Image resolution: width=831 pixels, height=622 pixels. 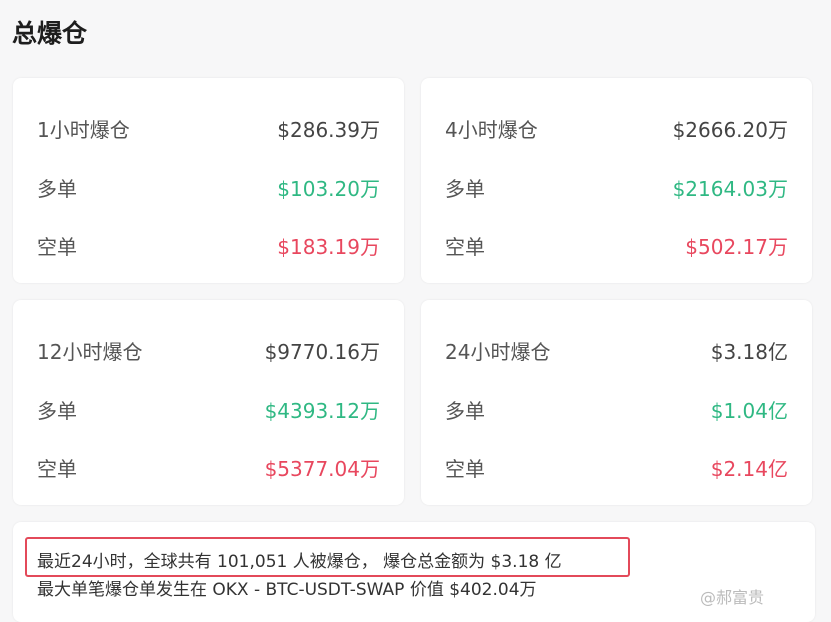 What do you see at coordinates (328, 189) in the screenshot?
I see `long-value: $103.20万` at bounding box center [328, 189].